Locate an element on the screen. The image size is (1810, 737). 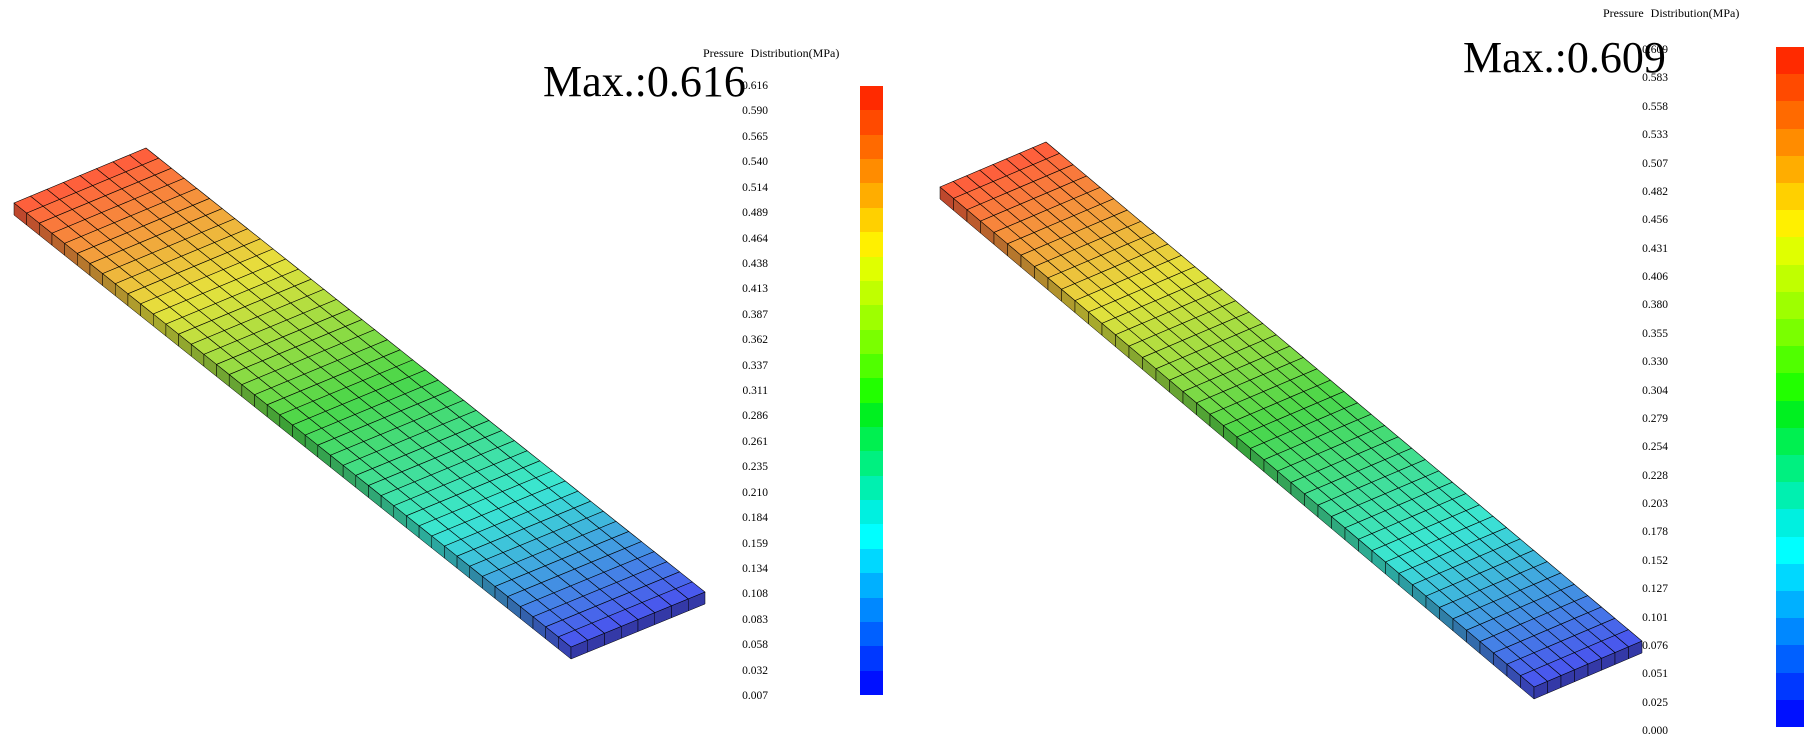
left-legend-title: Pressure Distribution(MPa) is located at coordinates (771, 53).